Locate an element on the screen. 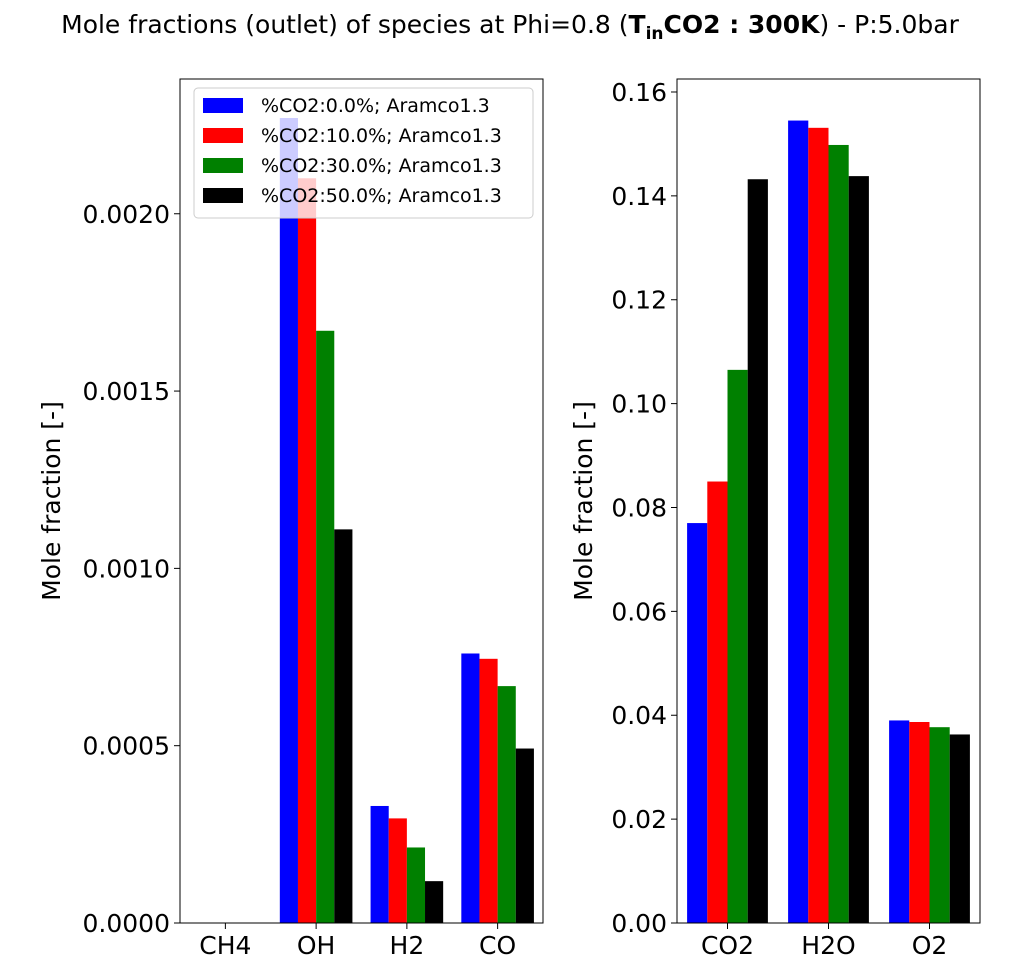 The height and width of the screenshot is (971, 1020). chart-title-bold-rest: CO2 : 300K is located at coordinates (743, 24).